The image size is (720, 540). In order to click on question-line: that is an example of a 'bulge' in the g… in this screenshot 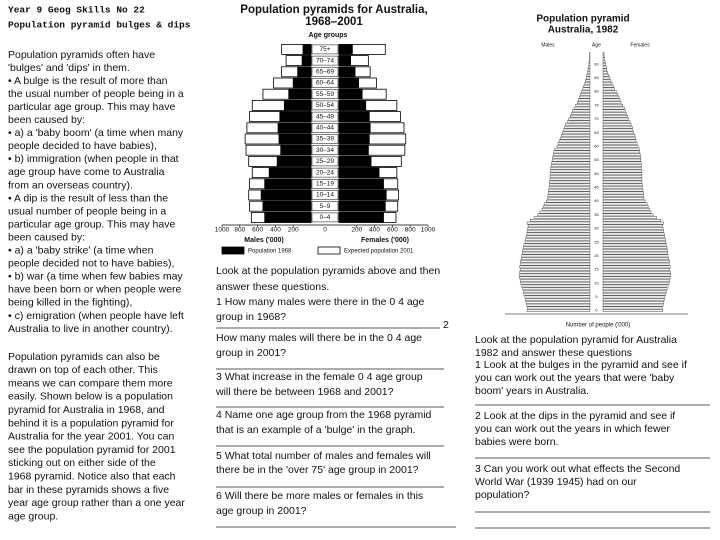, I will do `click(316, 430)`.